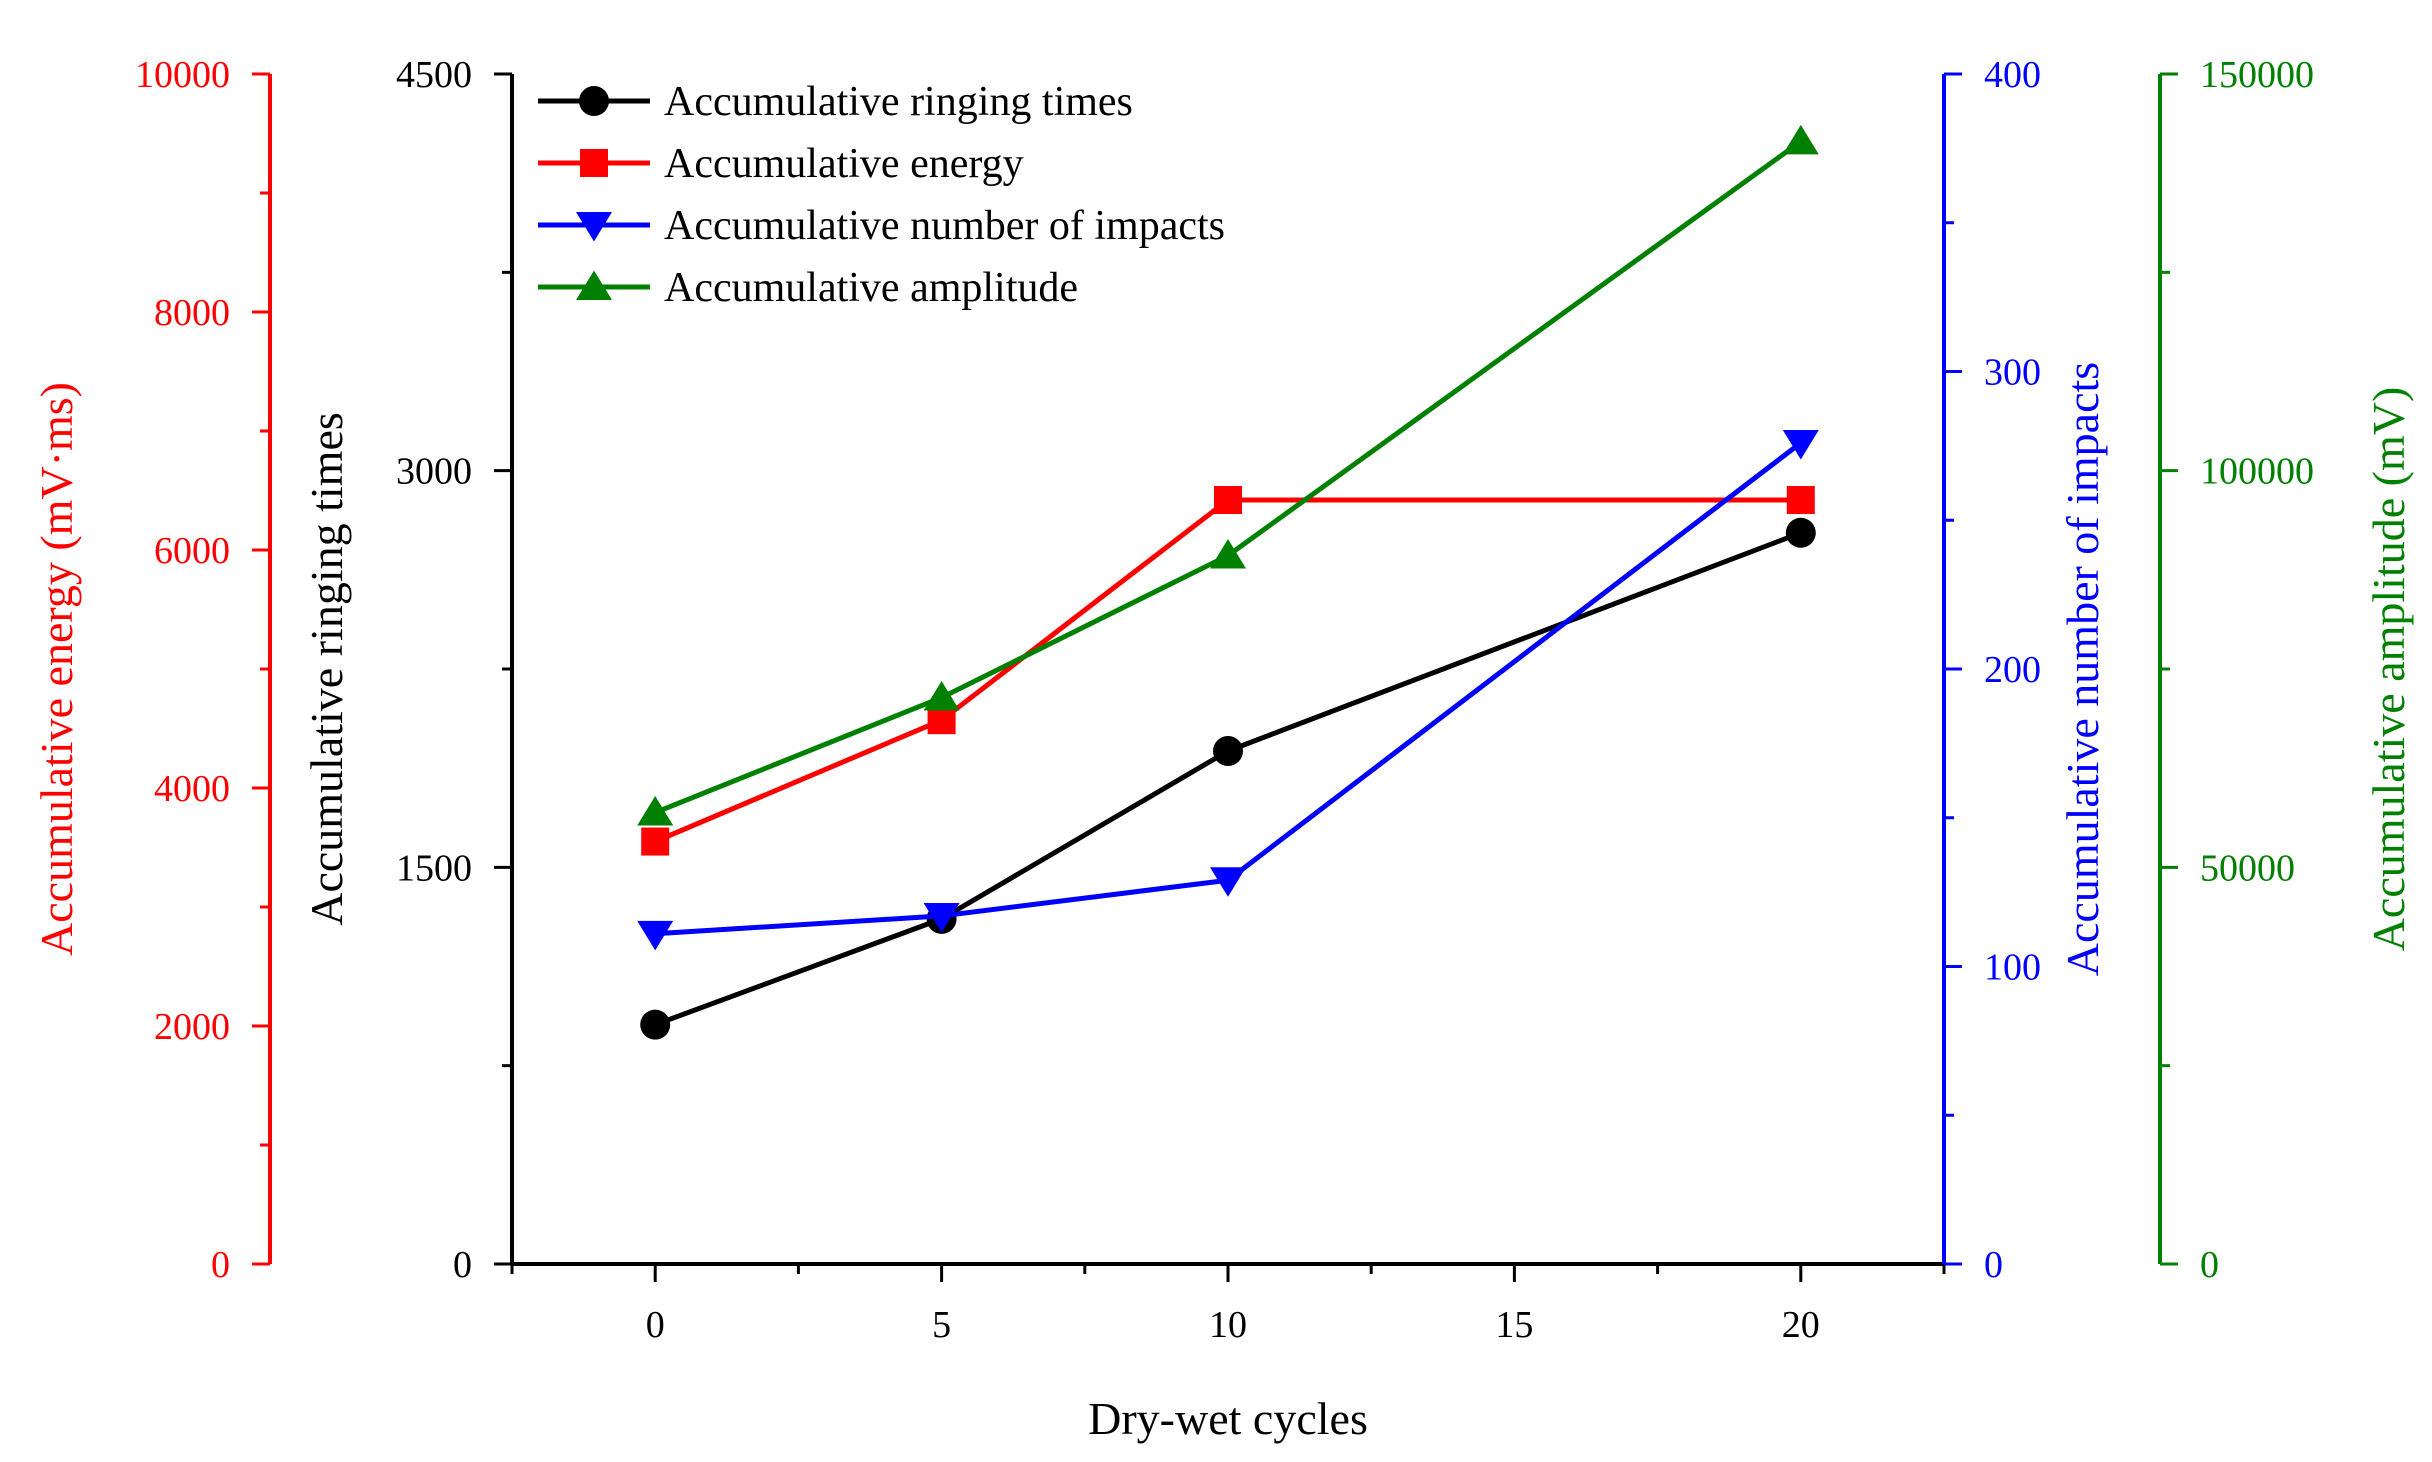  I want to click on legend-entry-ringing: Accumulative ringing times, so click(835, 102).